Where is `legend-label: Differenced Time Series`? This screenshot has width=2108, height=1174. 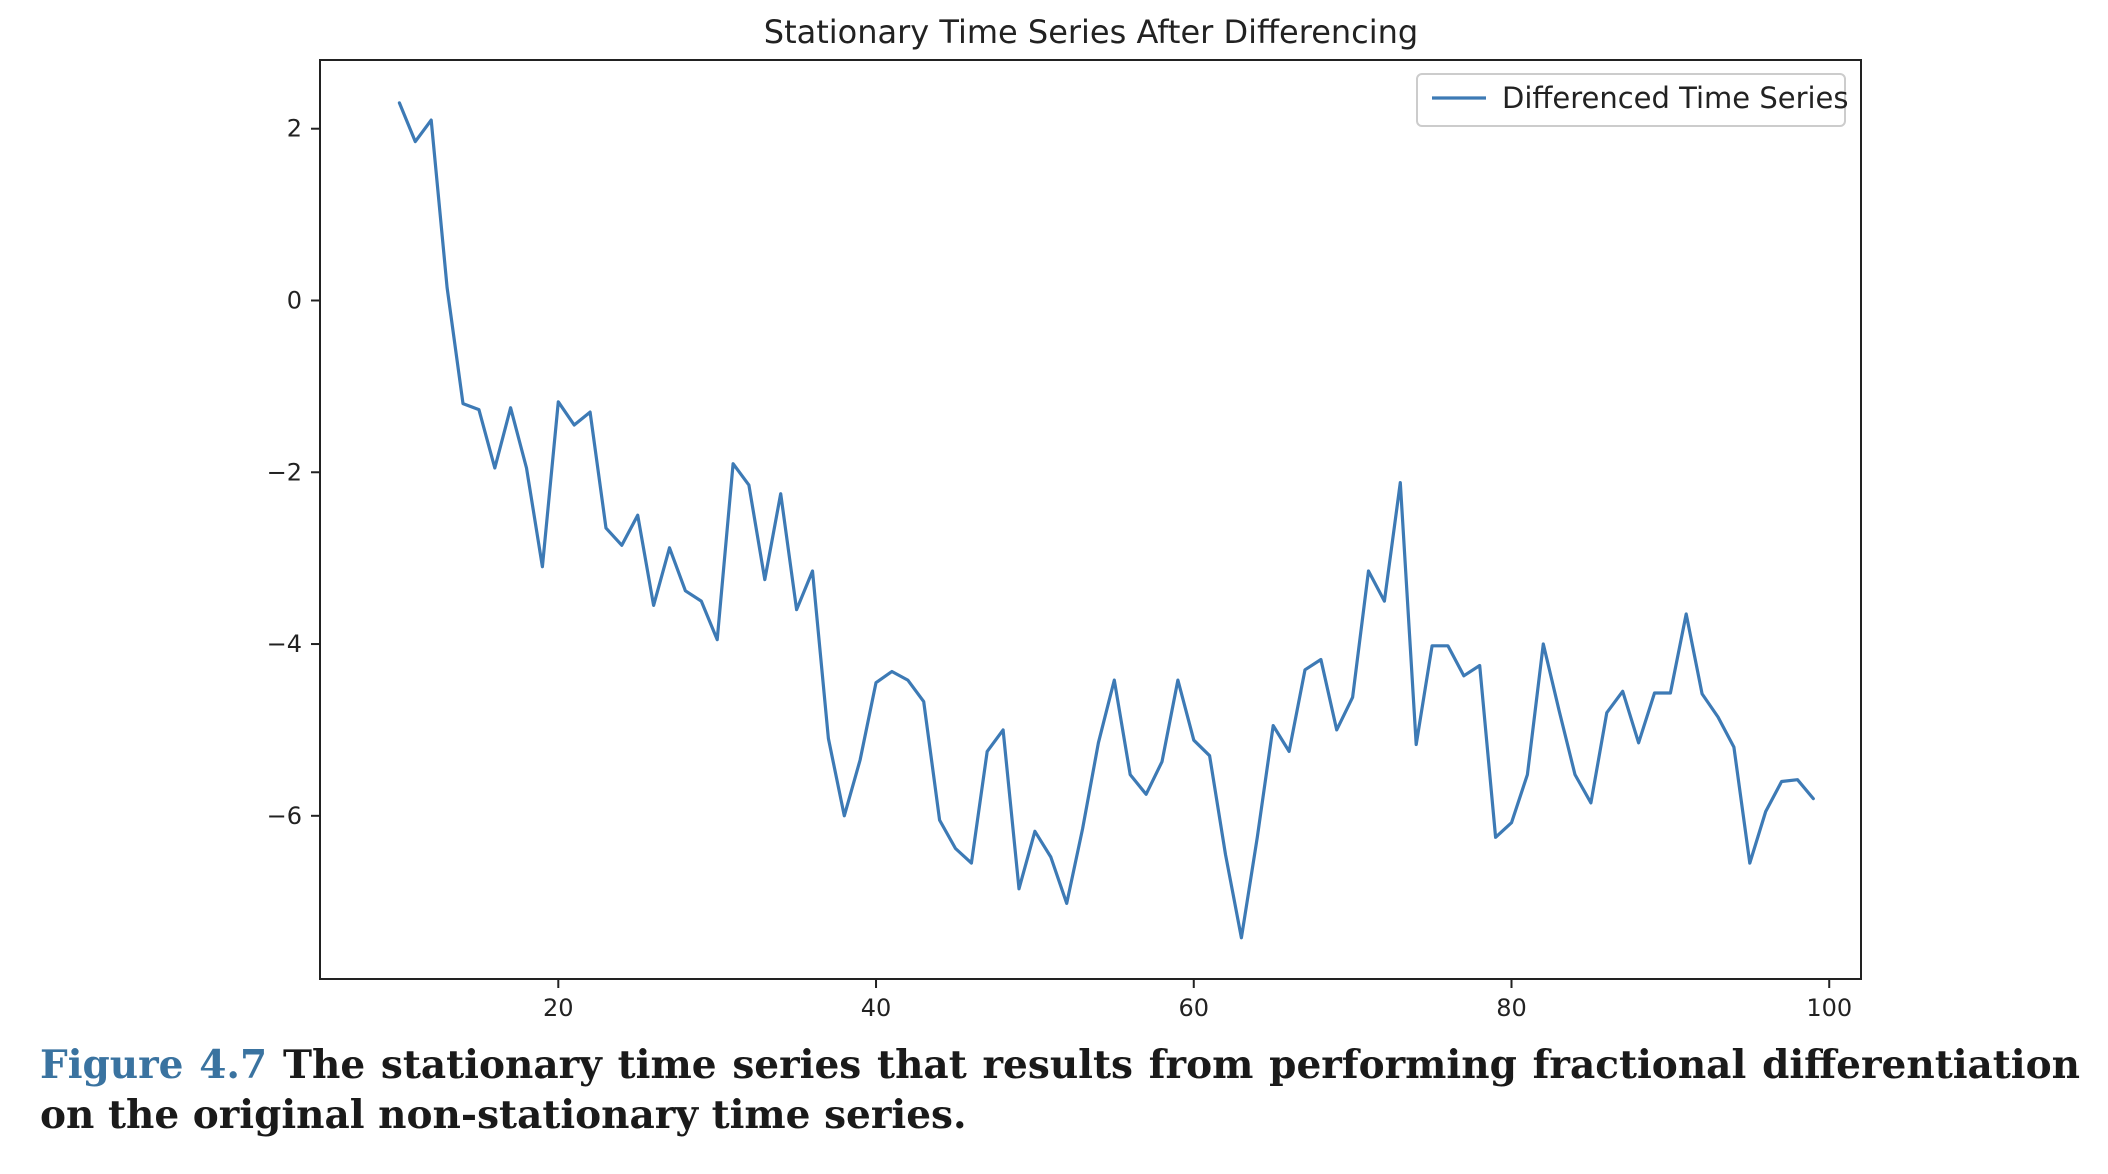 legend-label: Differenced Time Series is located at coordinates (1675, 98).